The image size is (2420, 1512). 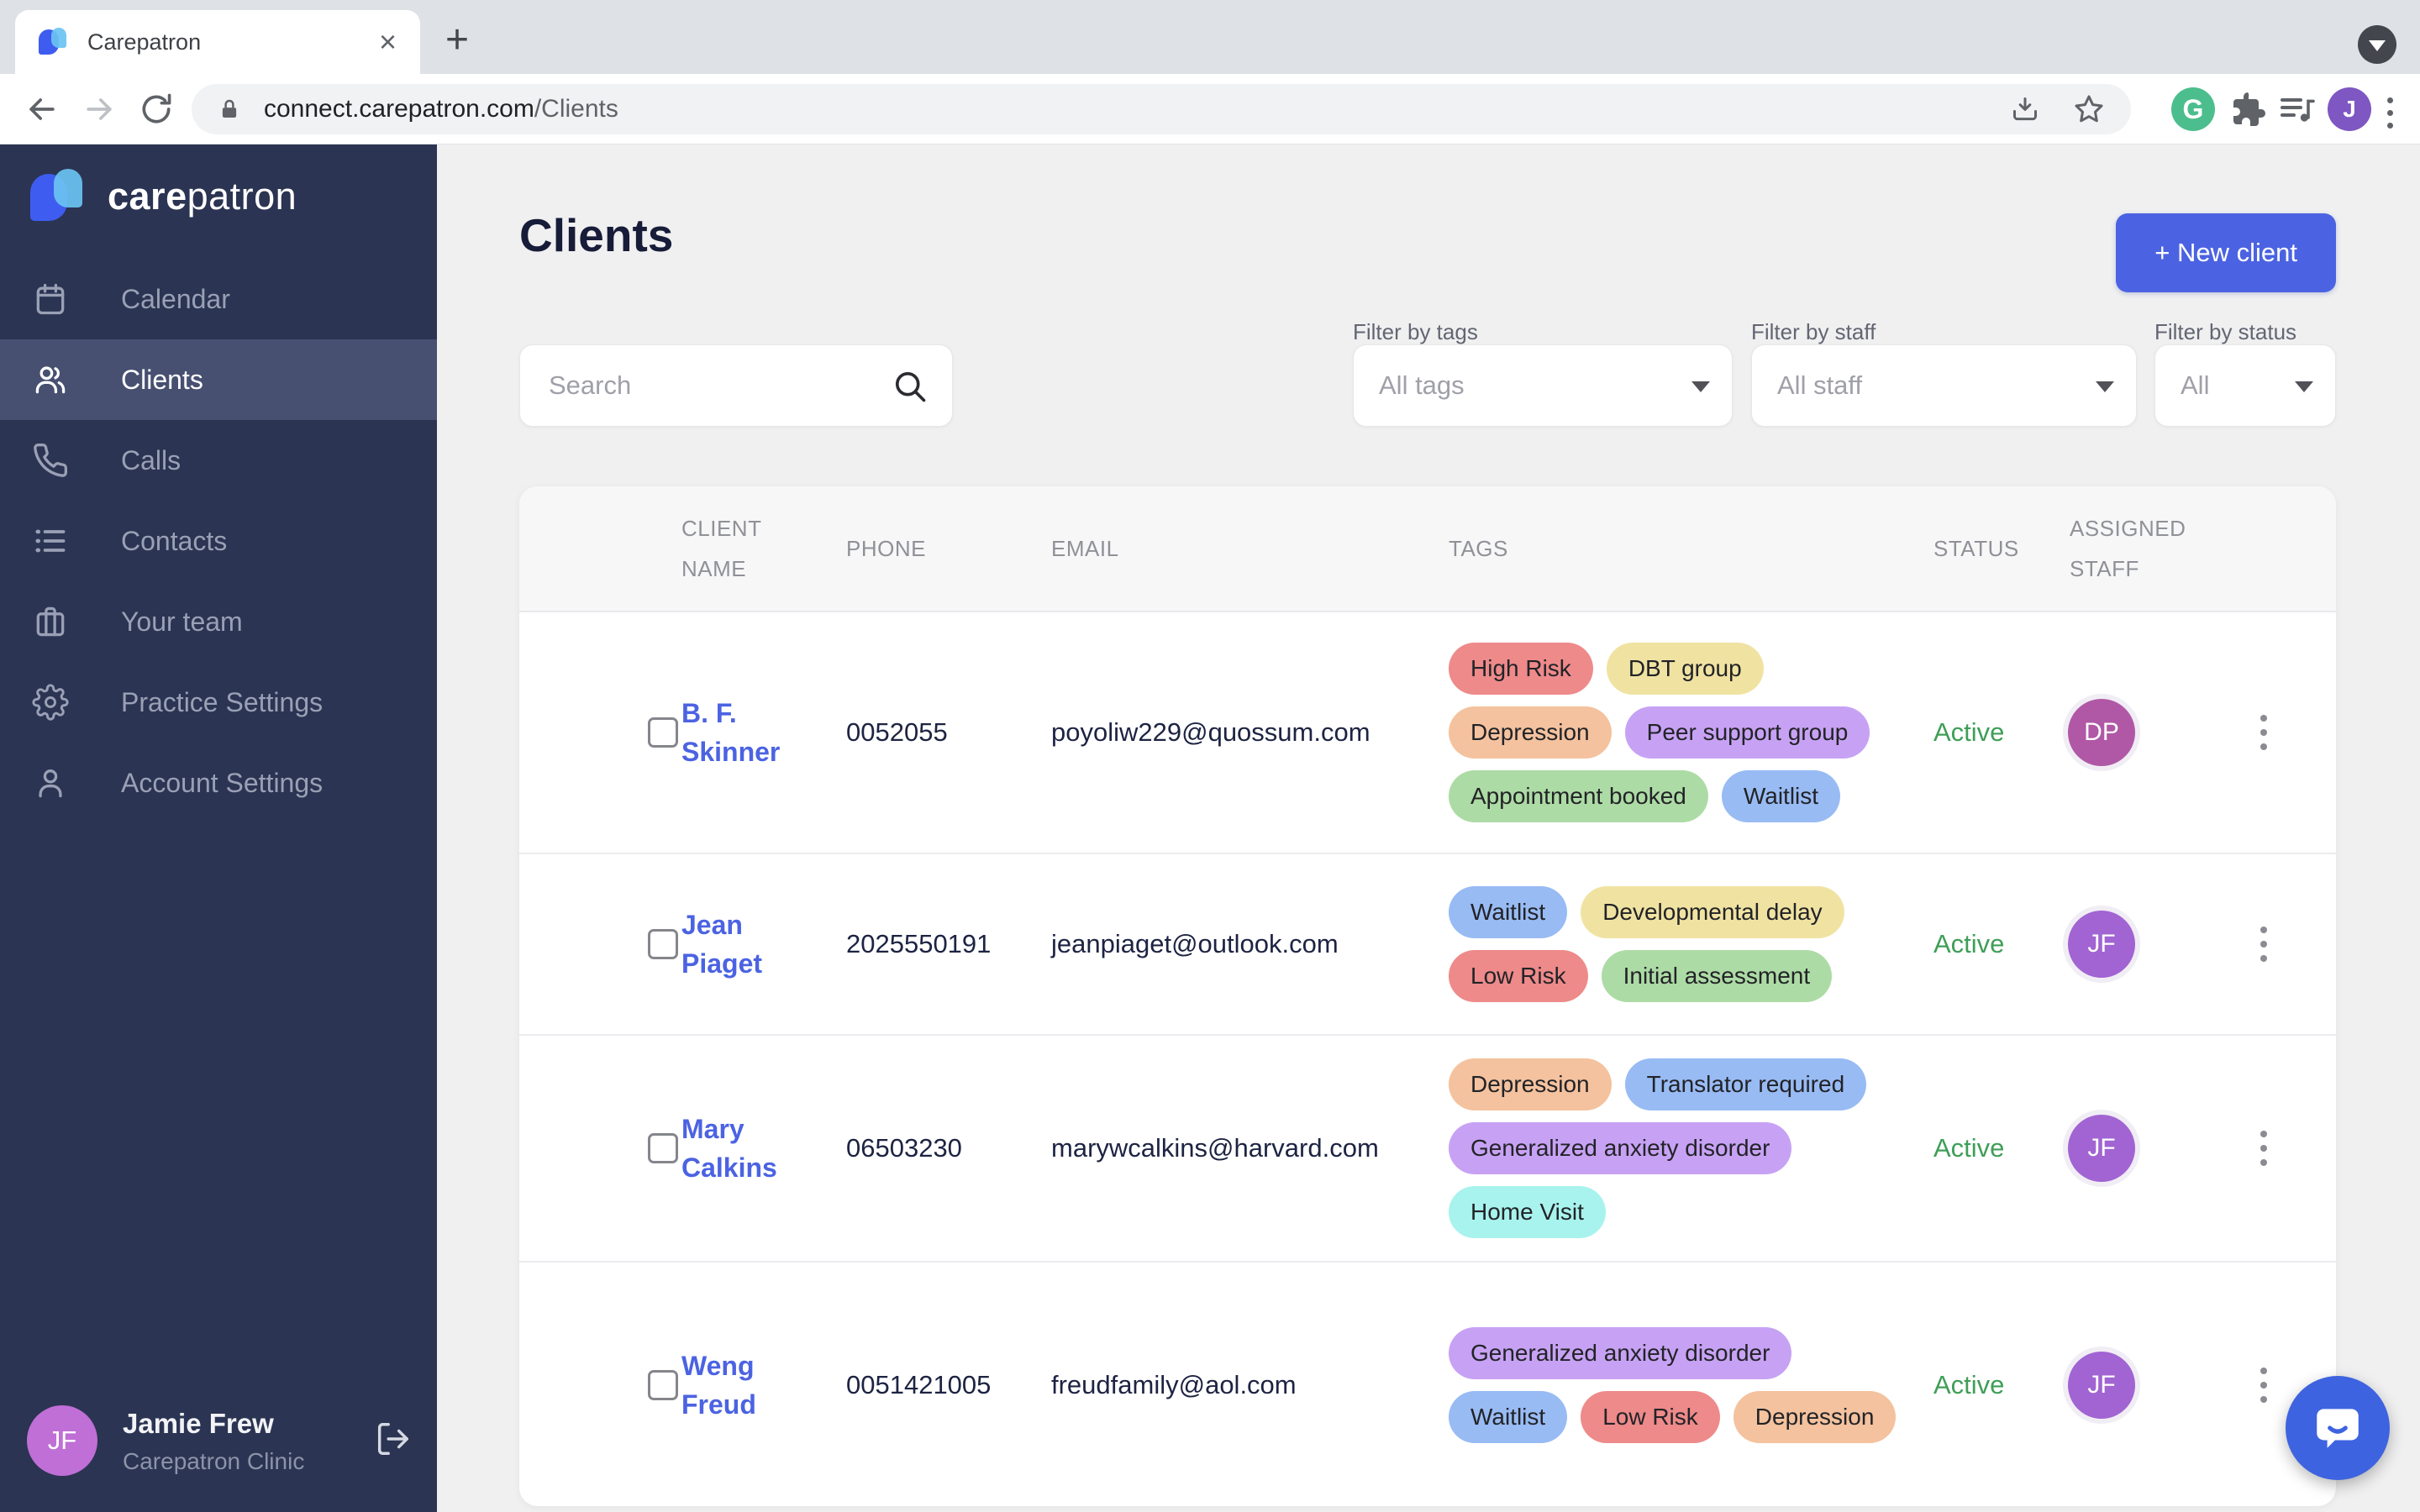 I want to click on status-filter-value: All, so click(x=2195, y=385).